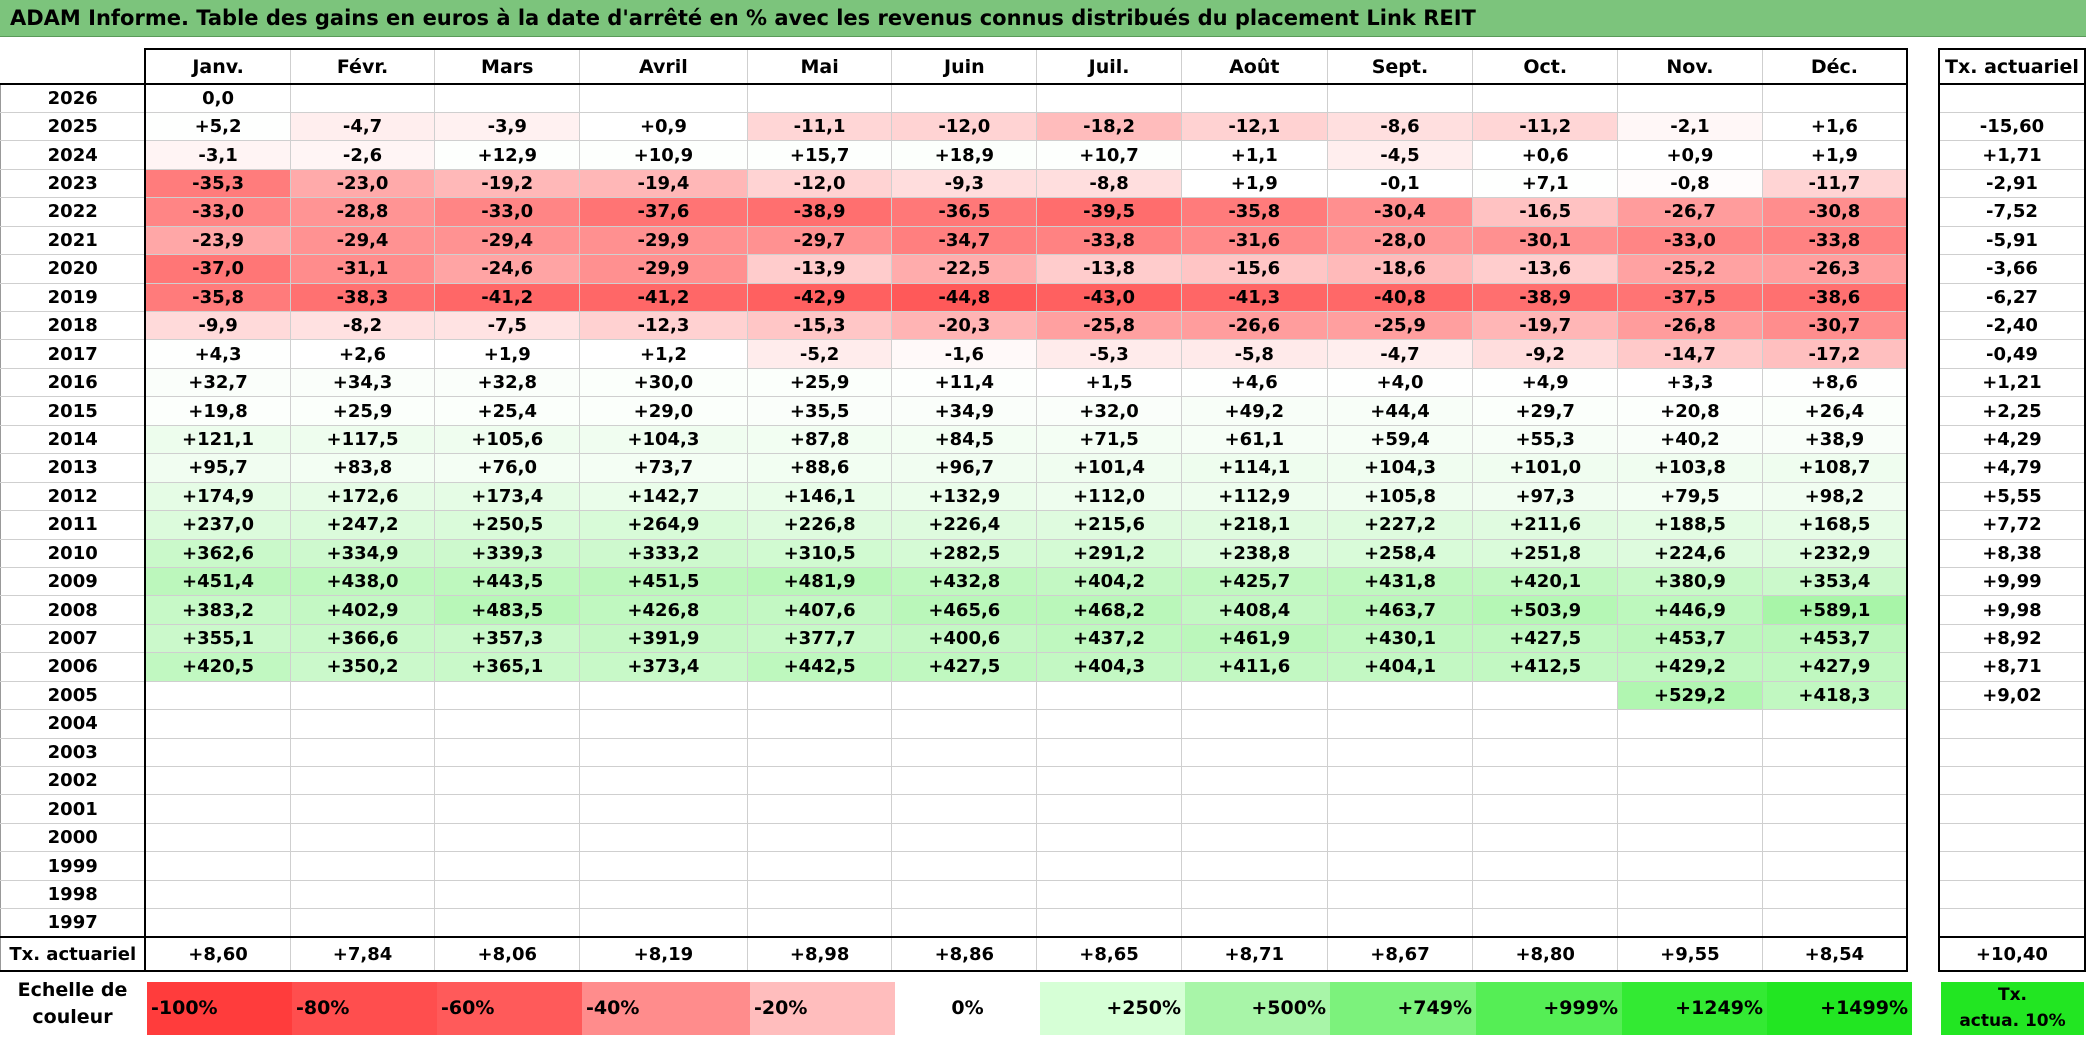  Describe the element at coordinates (1549, 1008) in the screenshot. I see `scale-swatch: +999%` at that location.